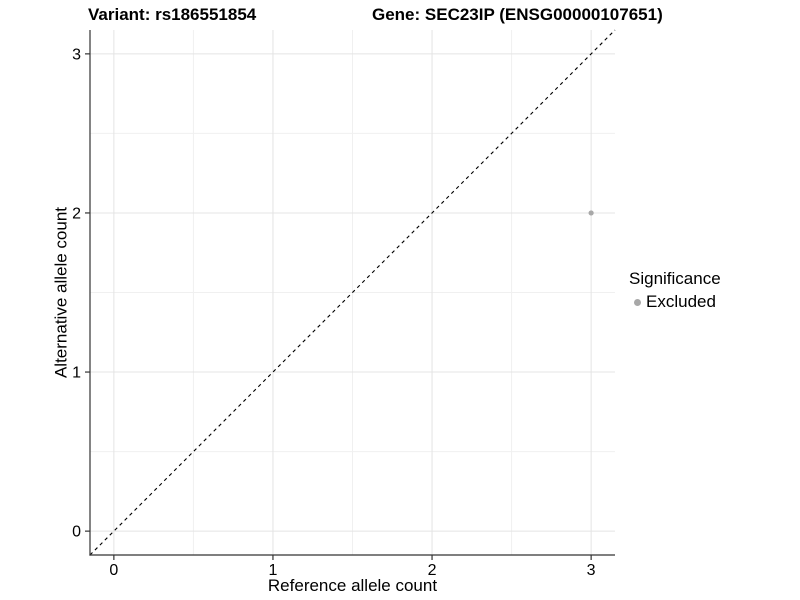  What do you see at coordinates (273, 570) in the screenshot?
I see `x-tick-label: 1` at bounding box center [273, 570].